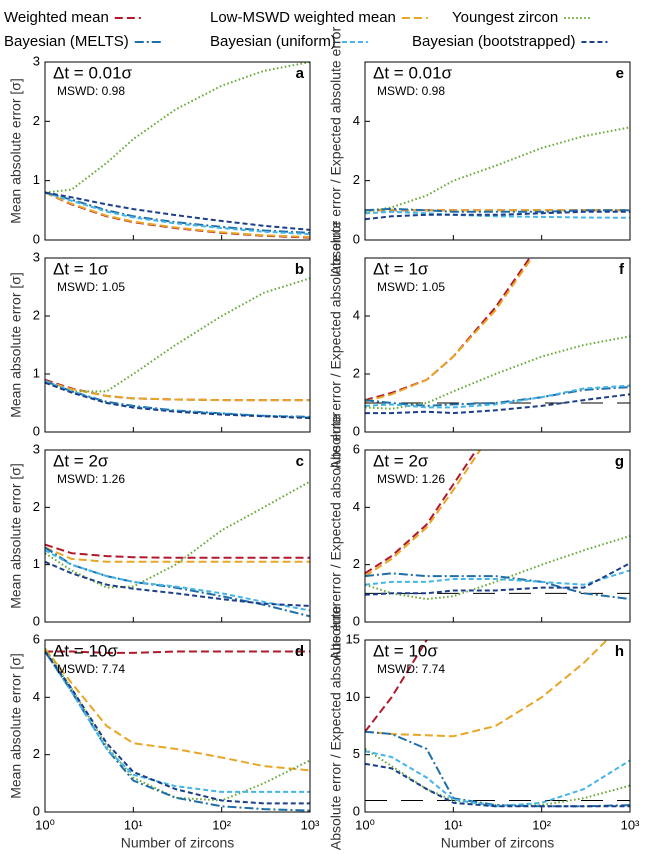  Describe the element at coordinates (300, 461) in the screenshot. I see `panel-letter: c` at that location.